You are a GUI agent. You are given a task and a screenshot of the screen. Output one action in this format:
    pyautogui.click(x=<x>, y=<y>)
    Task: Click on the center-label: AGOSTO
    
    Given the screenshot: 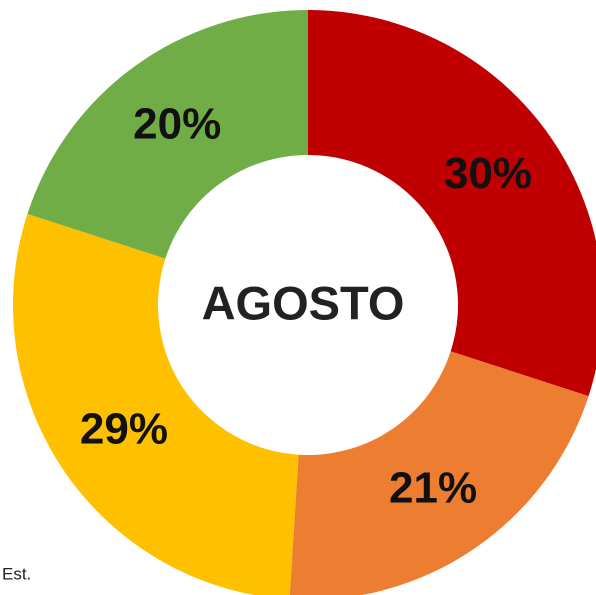 What is the action you would take?
    pyautogui.click(x=303, y=302)
    